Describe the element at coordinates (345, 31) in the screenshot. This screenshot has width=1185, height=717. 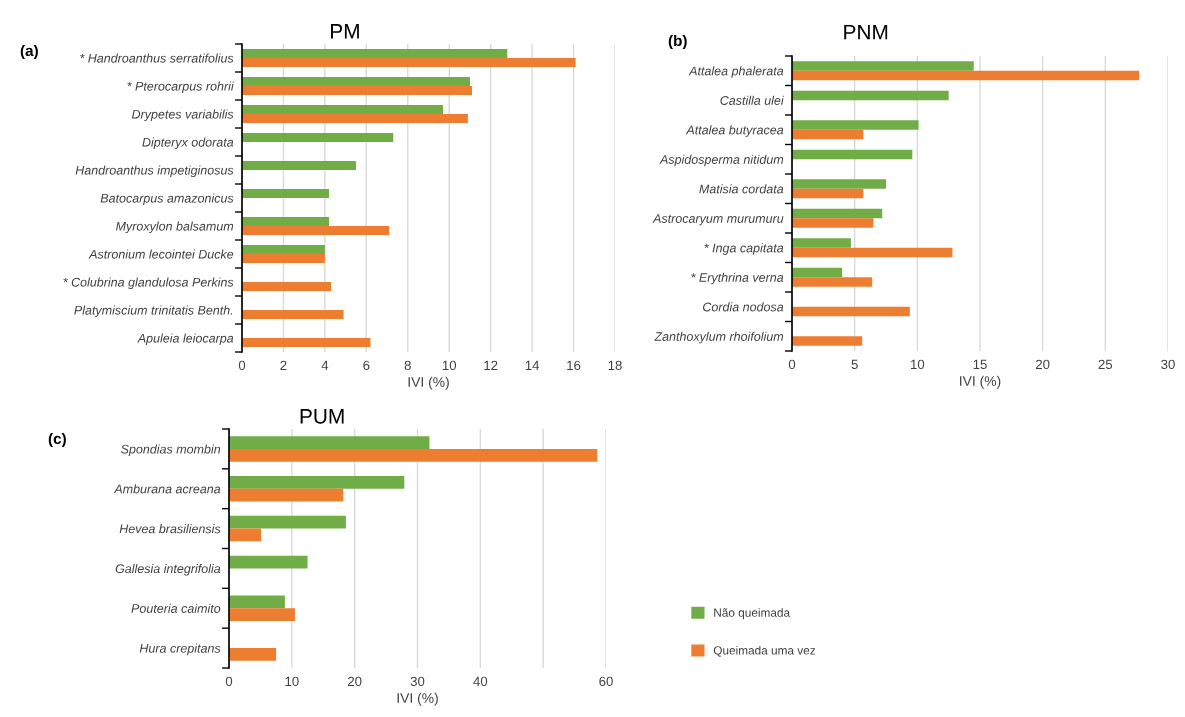
I see `chart-title: PM` at that location.